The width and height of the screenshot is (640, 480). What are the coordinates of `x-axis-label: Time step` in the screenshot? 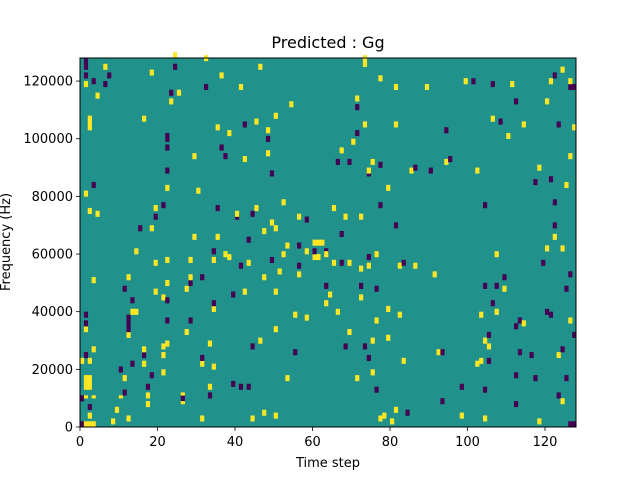 It's located at (327, 463).